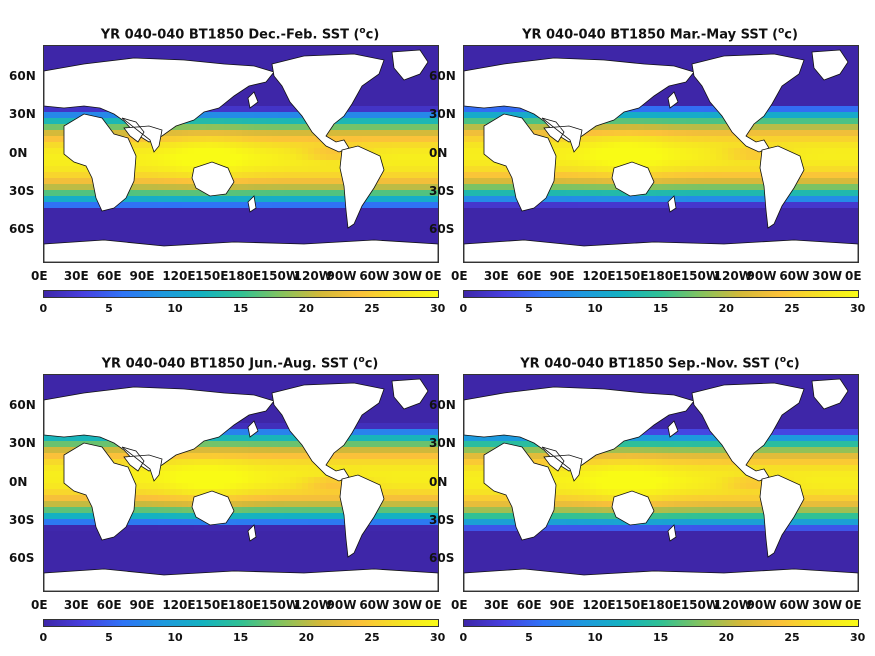  What do you see at coordinates (410, 65) in the screenshot?
I see `land-greenland` at bounding box center [410, 65].